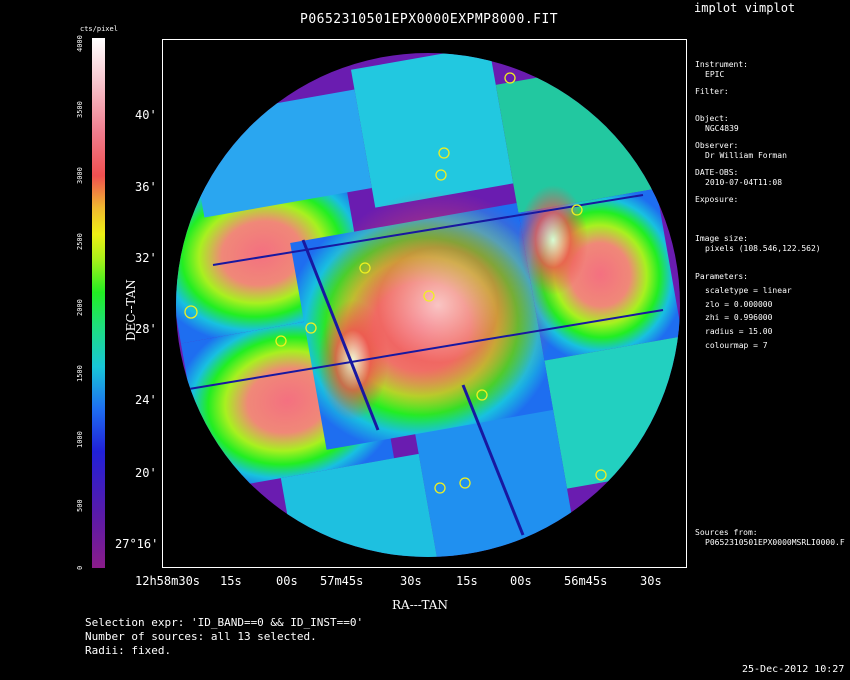 This screenshot has width=850, height=680. I want to click on y-tick-label: 40', so click(146, 115).